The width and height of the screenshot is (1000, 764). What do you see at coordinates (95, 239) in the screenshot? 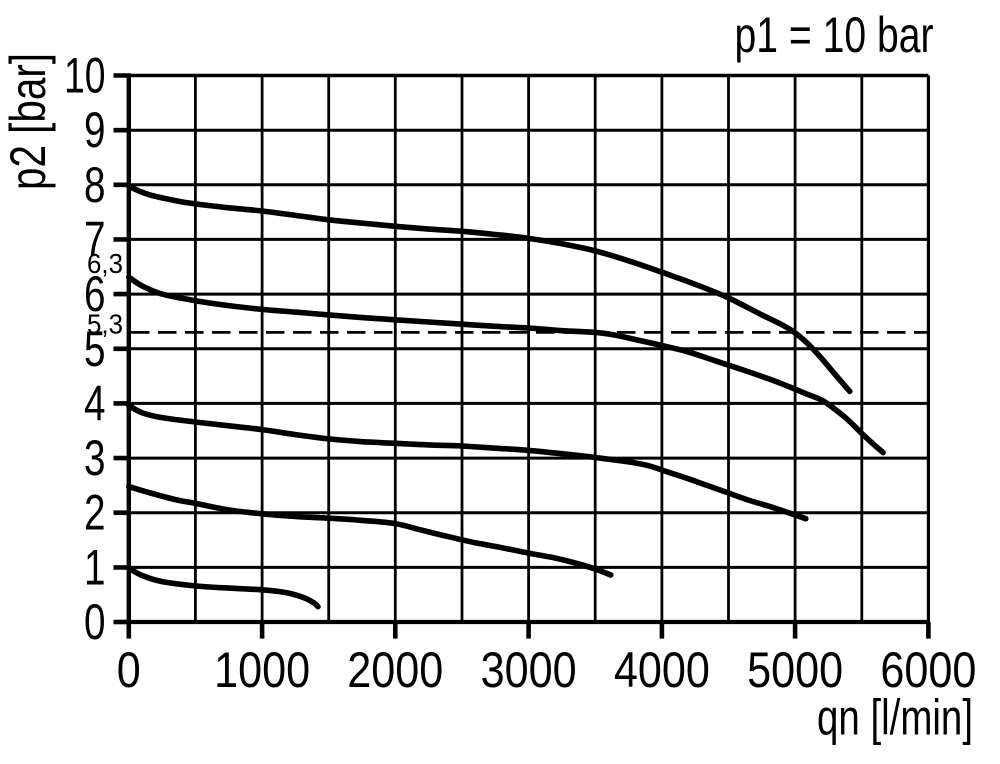
I see `svg-text: 7` at bounding box center [95, 239].